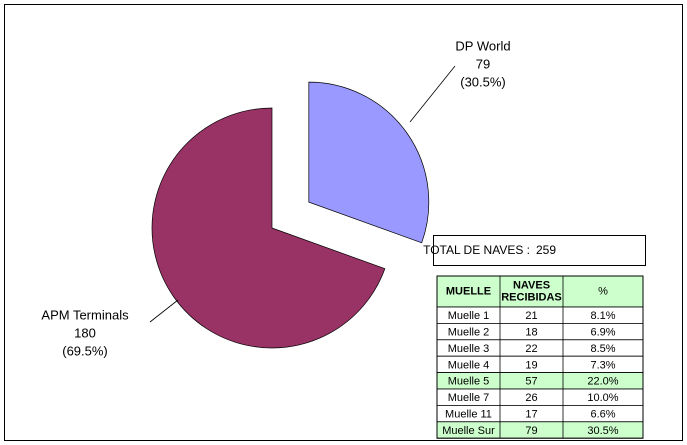  I want to click on table-border, so click(540, 357).